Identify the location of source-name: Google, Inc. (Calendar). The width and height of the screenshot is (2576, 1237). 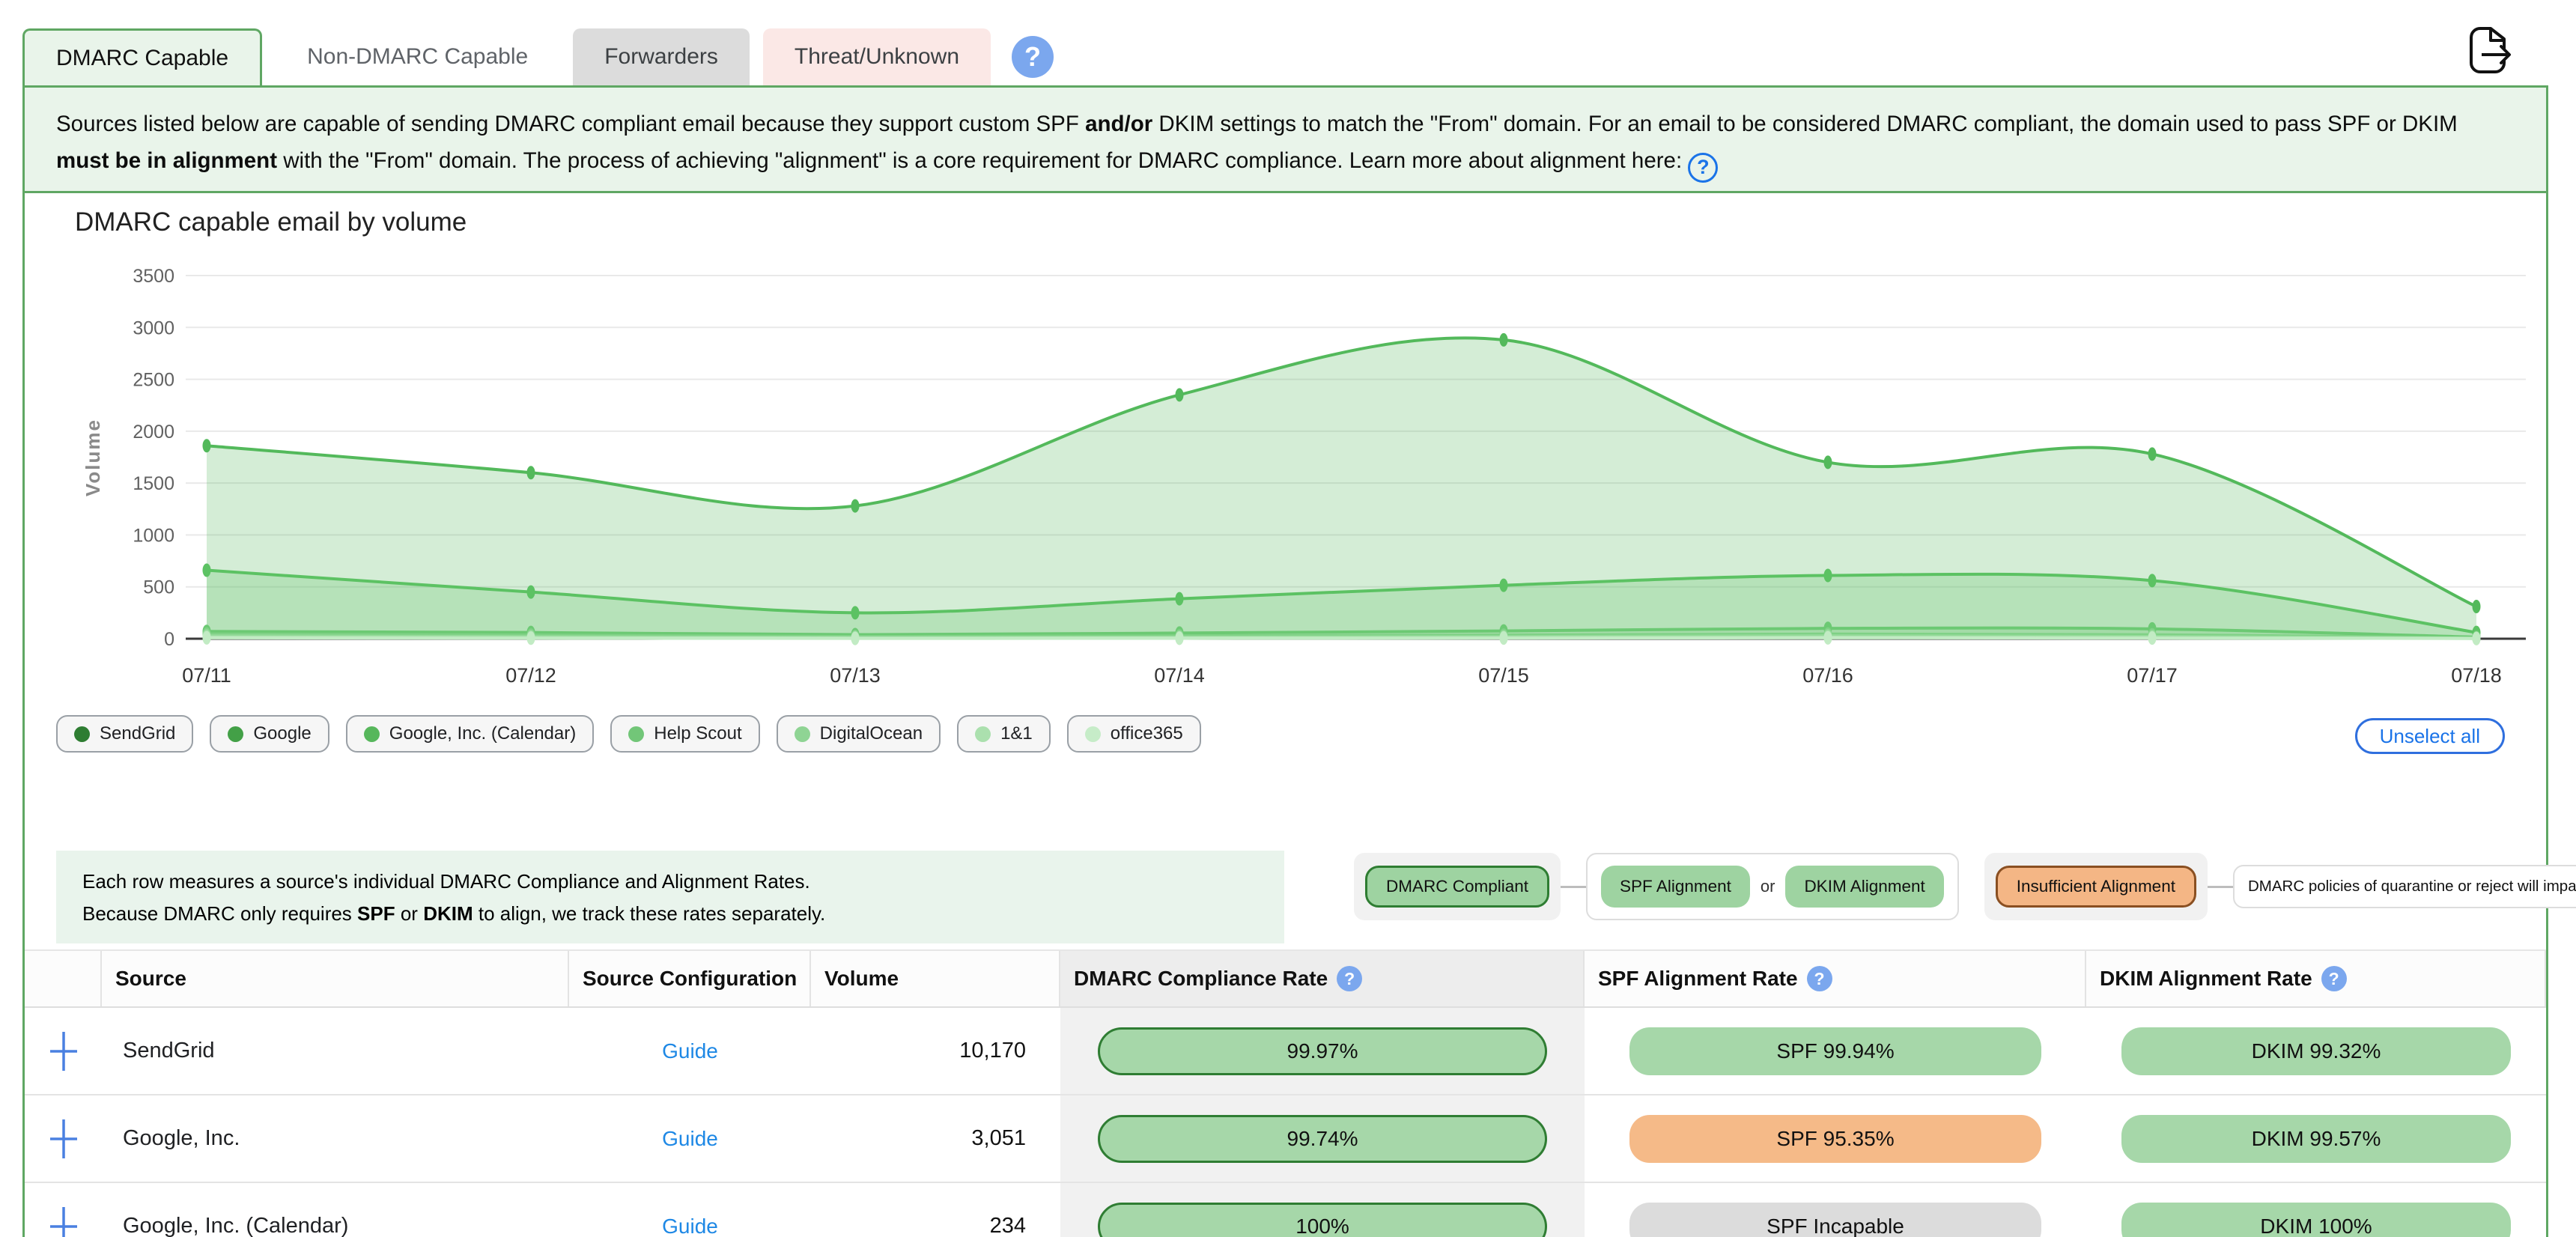
(236, 1225).